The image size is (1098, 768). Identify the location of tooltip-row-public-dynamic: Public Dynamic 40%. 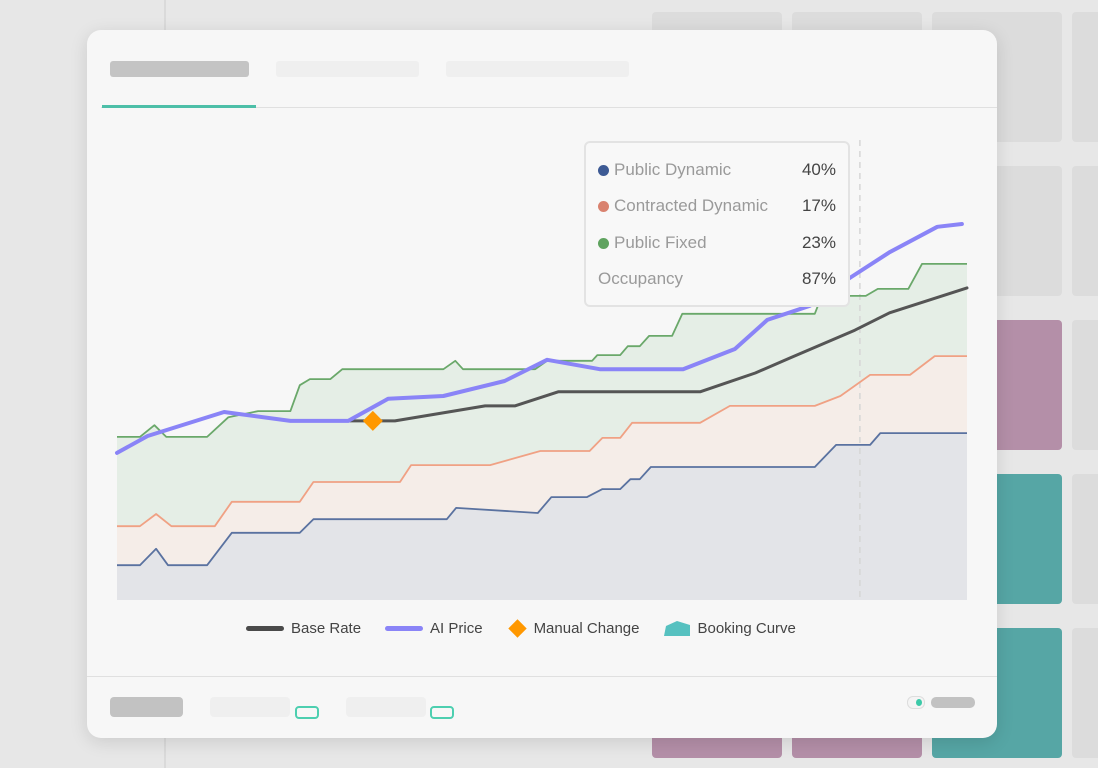
(717, 170).